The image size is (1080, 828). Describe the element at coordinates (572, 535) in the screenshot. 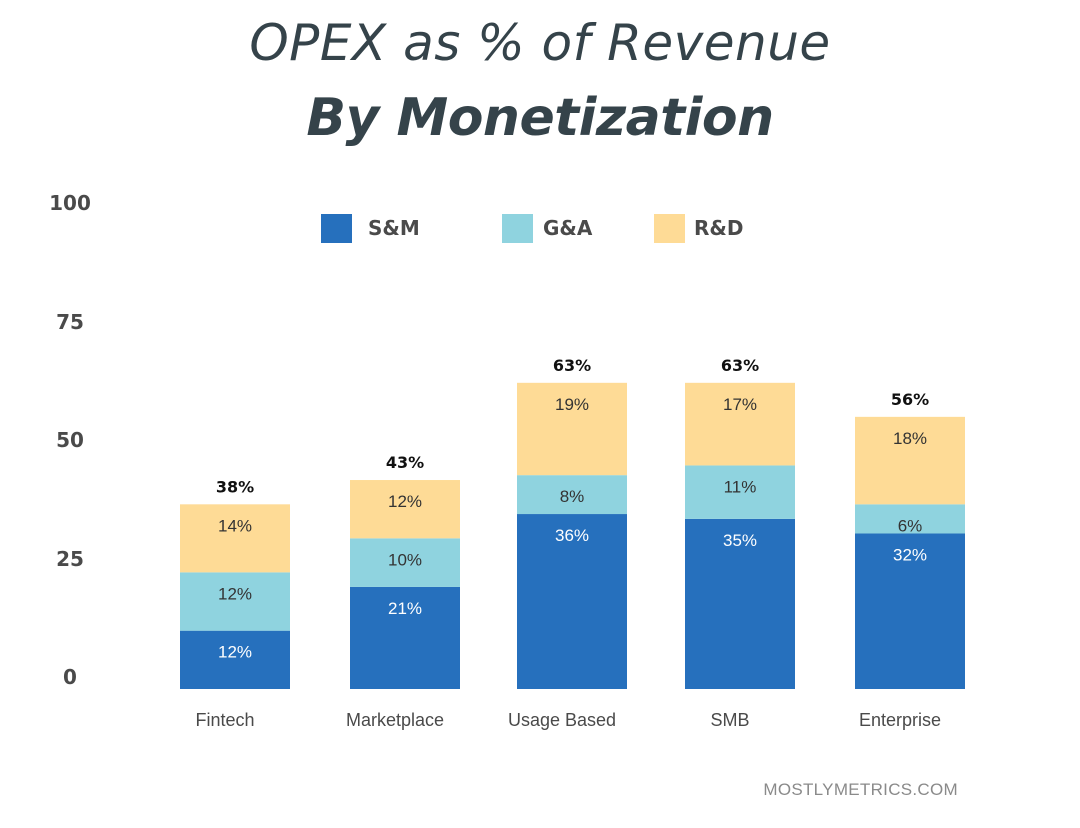

I see `segment-value-label: 36%` at that location.